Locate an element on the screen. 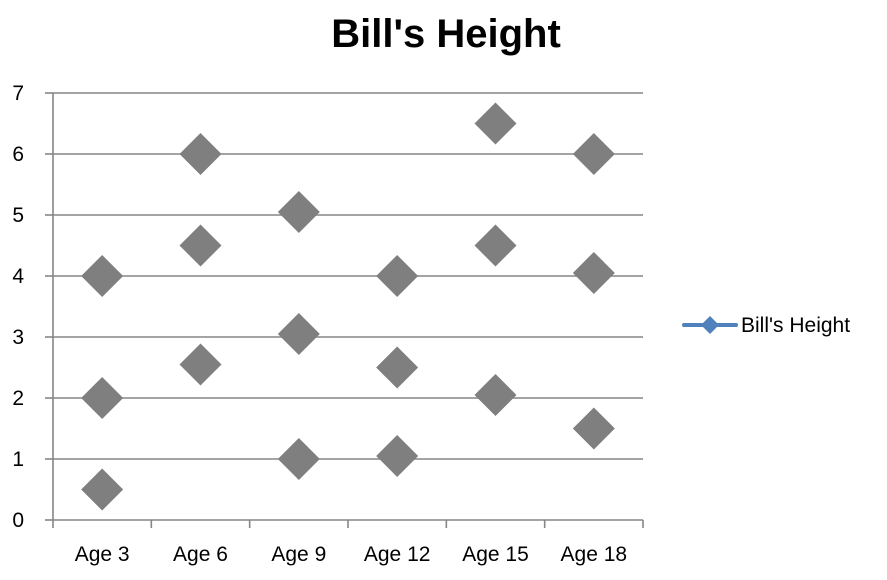  y-tick-label: 4 is located at coordinates (18, 276).